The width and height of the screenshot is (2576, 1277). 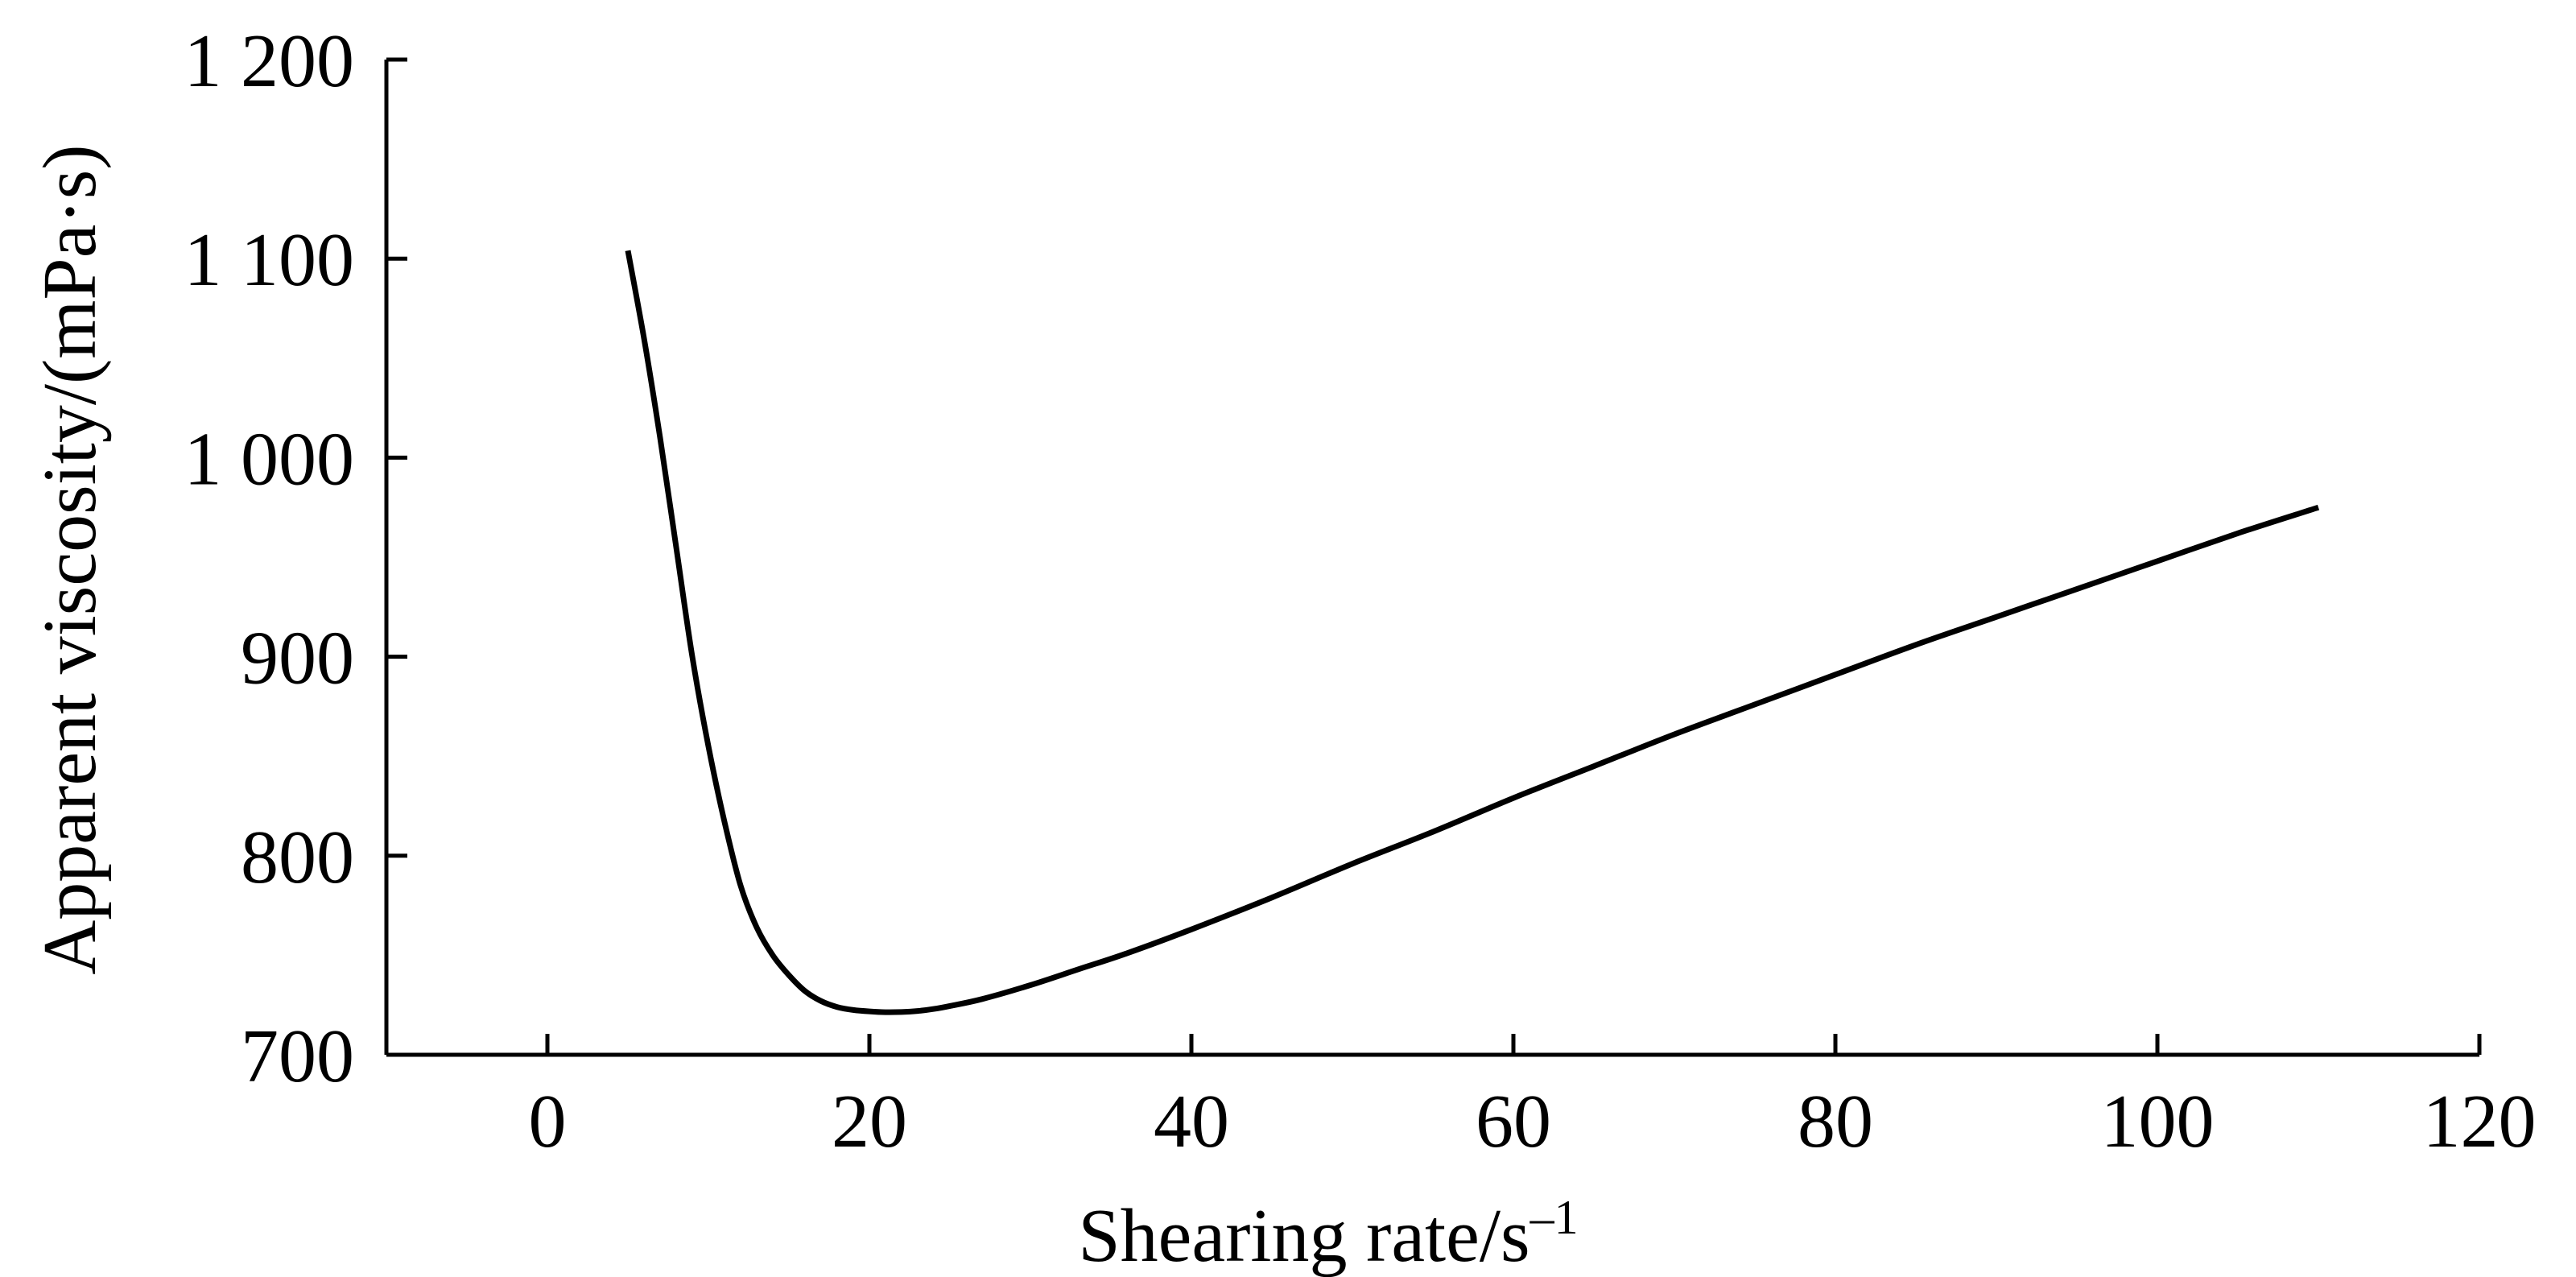 What do you see at coordinates (269, 459) in the screenshot?
I see `y-tick-label: 1 000` at bounding box center [269, 459].